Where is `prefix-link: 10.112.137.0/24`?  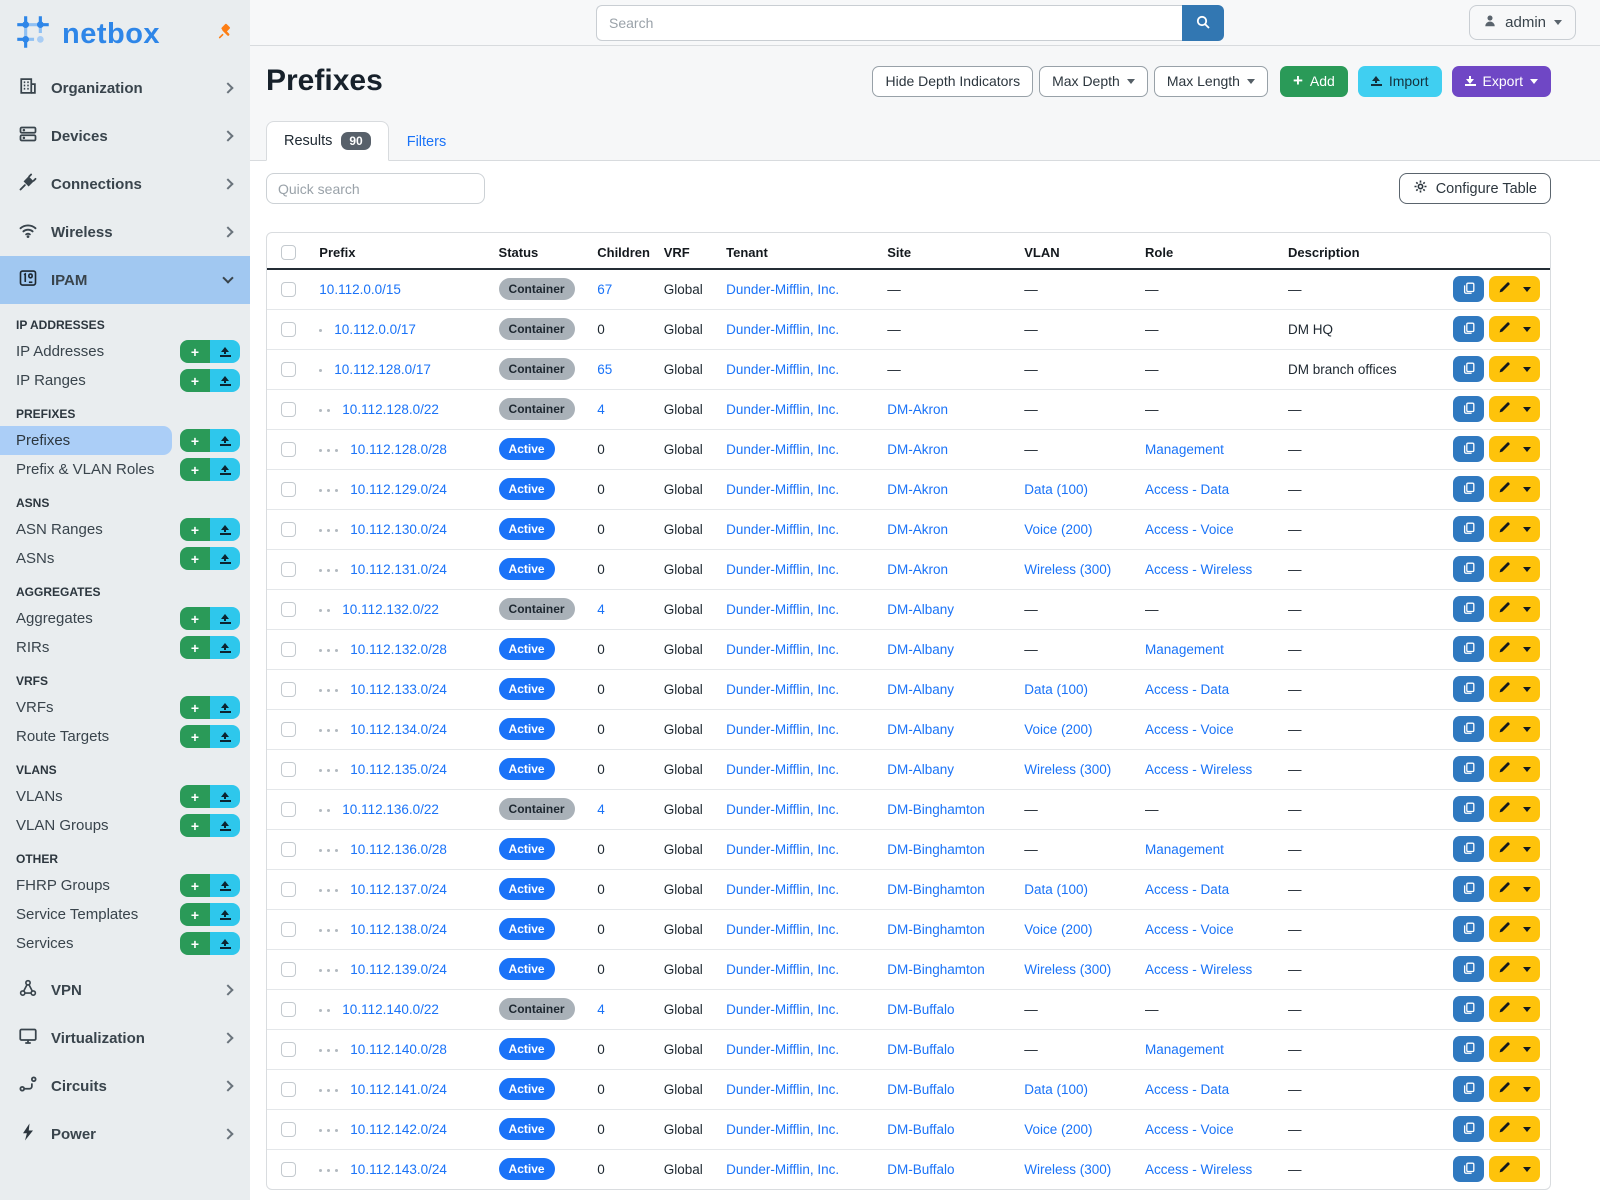 prefix-link: 10.112.137.0/24 is located at coordinates (398, 889).